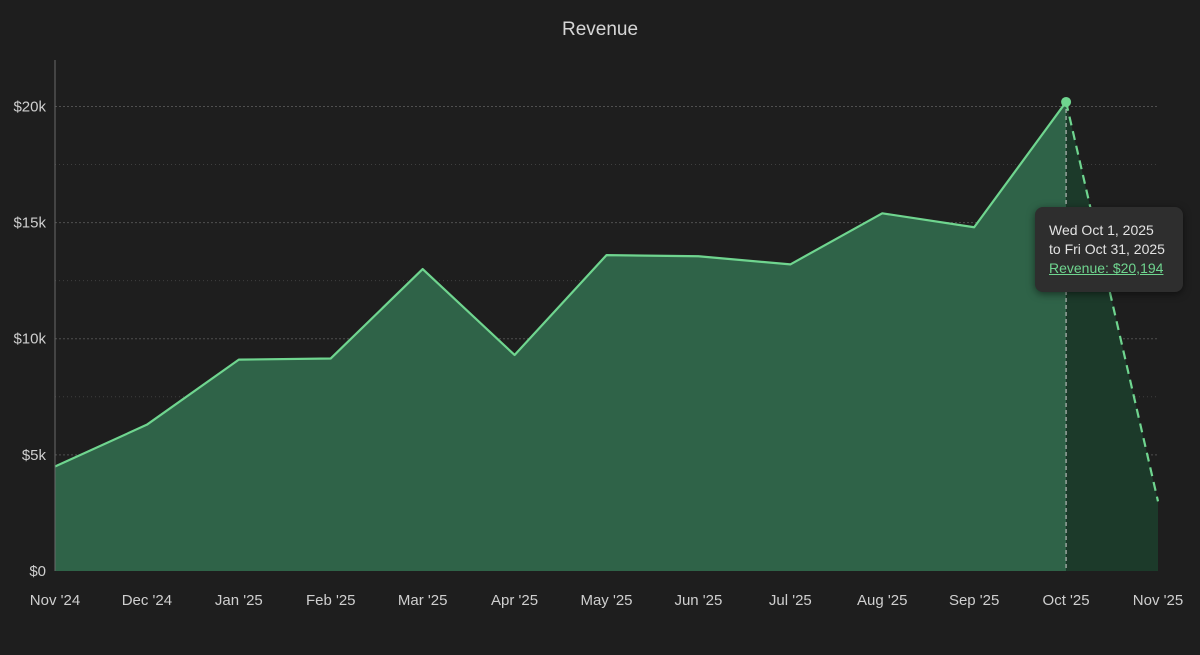 Image resolution: width=1200 pixels, height=655 pixels. What do you see at coordinates (1112, 301) in the screenshot?
I see `series-line-projected` at bounding box center [1112, 301].